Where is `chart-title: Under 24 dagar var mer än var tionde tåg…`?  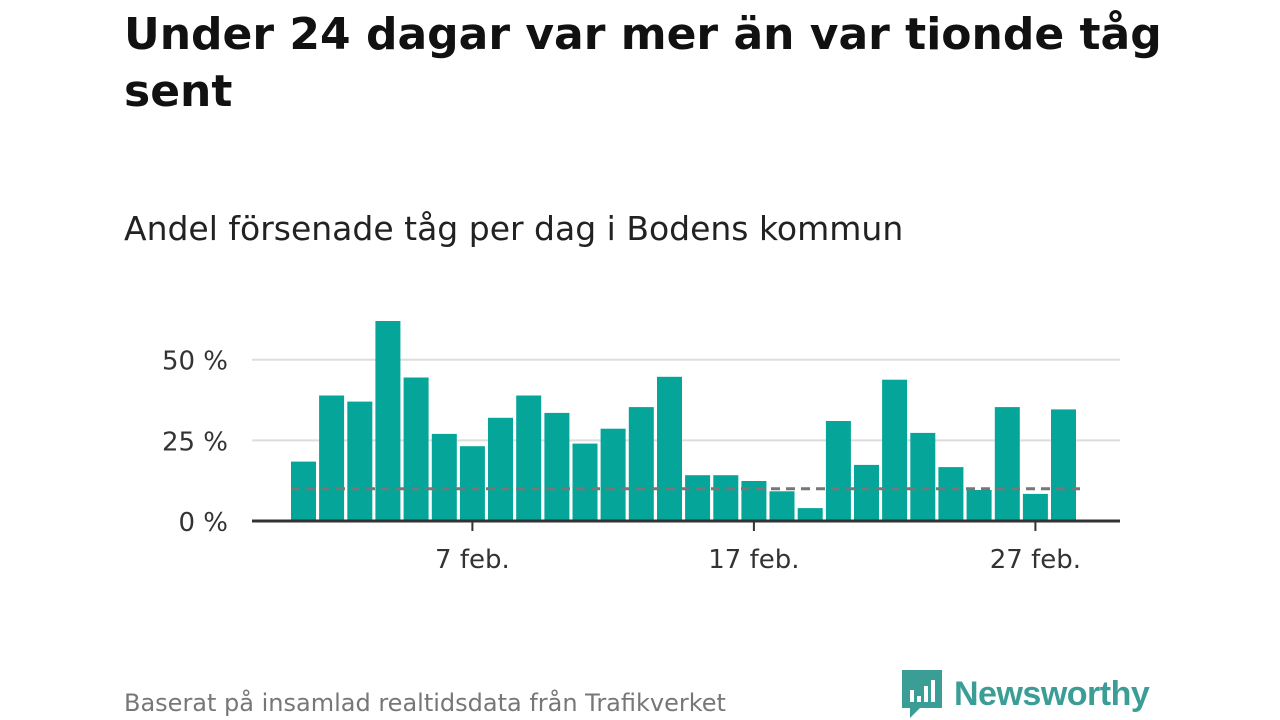 chart-title: Under 24 dagar var mer än var tionde tåg… is located at coordinates (643, 63).